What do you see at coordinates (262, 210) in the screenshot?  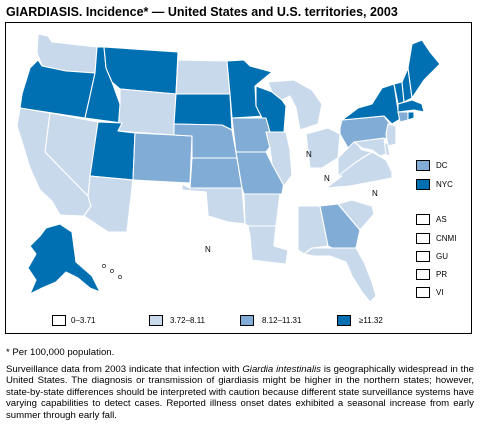 I see `state-arkansas` at bounding box center [262, 210].